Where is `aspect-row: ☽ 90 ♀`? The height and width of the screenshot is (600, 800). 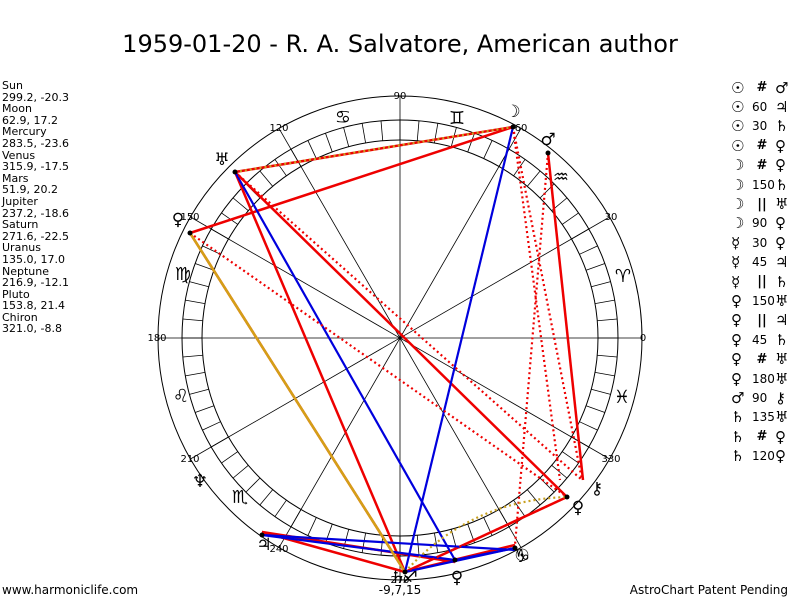
aspect-row: ☽ 90 ♀ is located at coordinates (765, 223).